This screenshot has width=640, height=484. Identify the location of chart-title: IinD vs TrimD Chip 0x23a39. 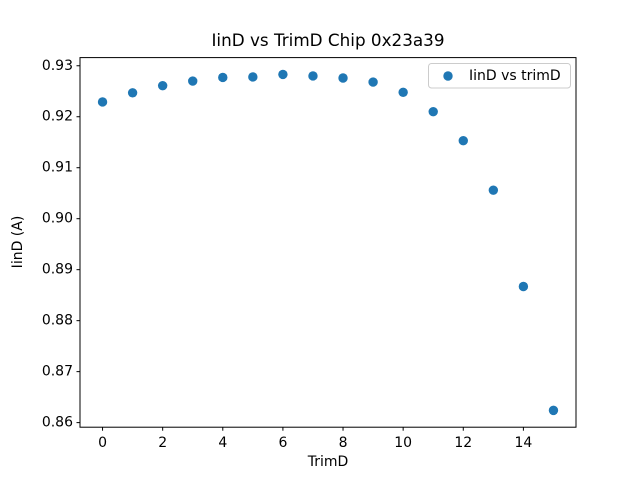
(327, 40).